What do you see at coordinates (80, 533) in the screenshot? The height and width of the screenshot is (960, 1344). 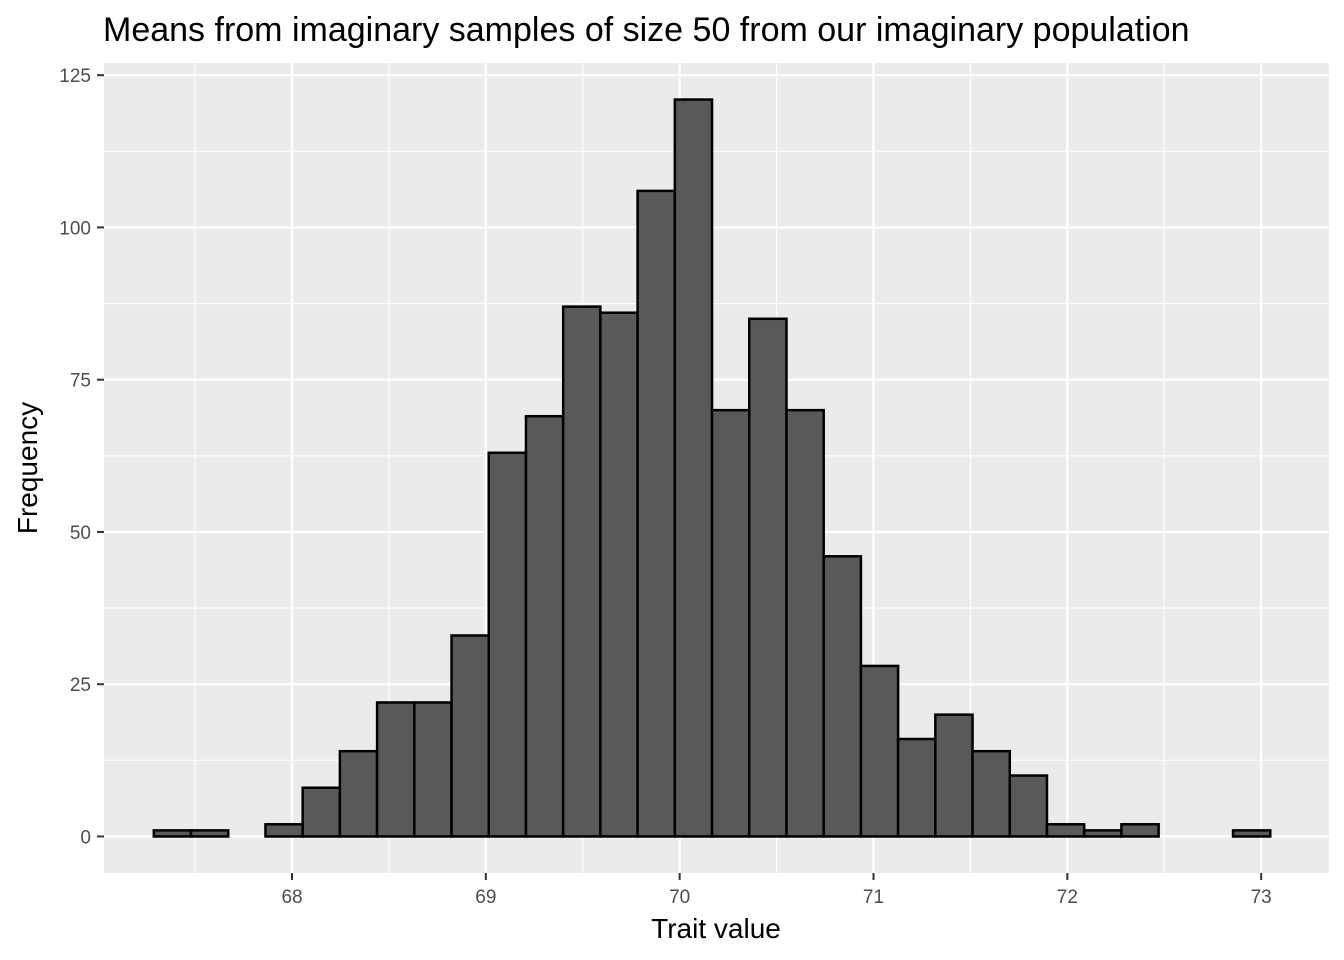 I see `y-tick-label: 50` at bounding box center [80, 533].